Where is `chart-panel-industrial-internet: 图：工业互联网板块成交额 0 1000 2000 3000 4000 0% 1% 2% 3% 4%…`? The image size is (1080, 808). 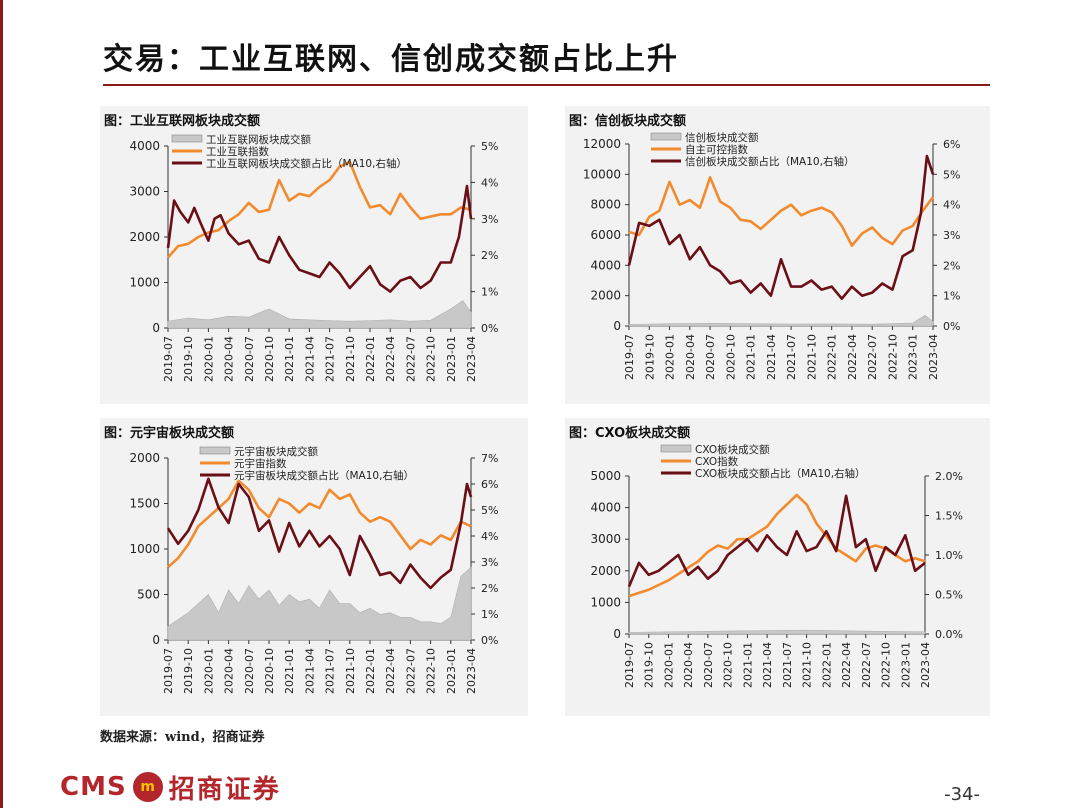
chart-panel-industrial-internet: 图：工业互联网板块成交额 0 1000 2000 3000 4000 0% 1% 2% 3% 4%… is located at coordinates (314, 255).